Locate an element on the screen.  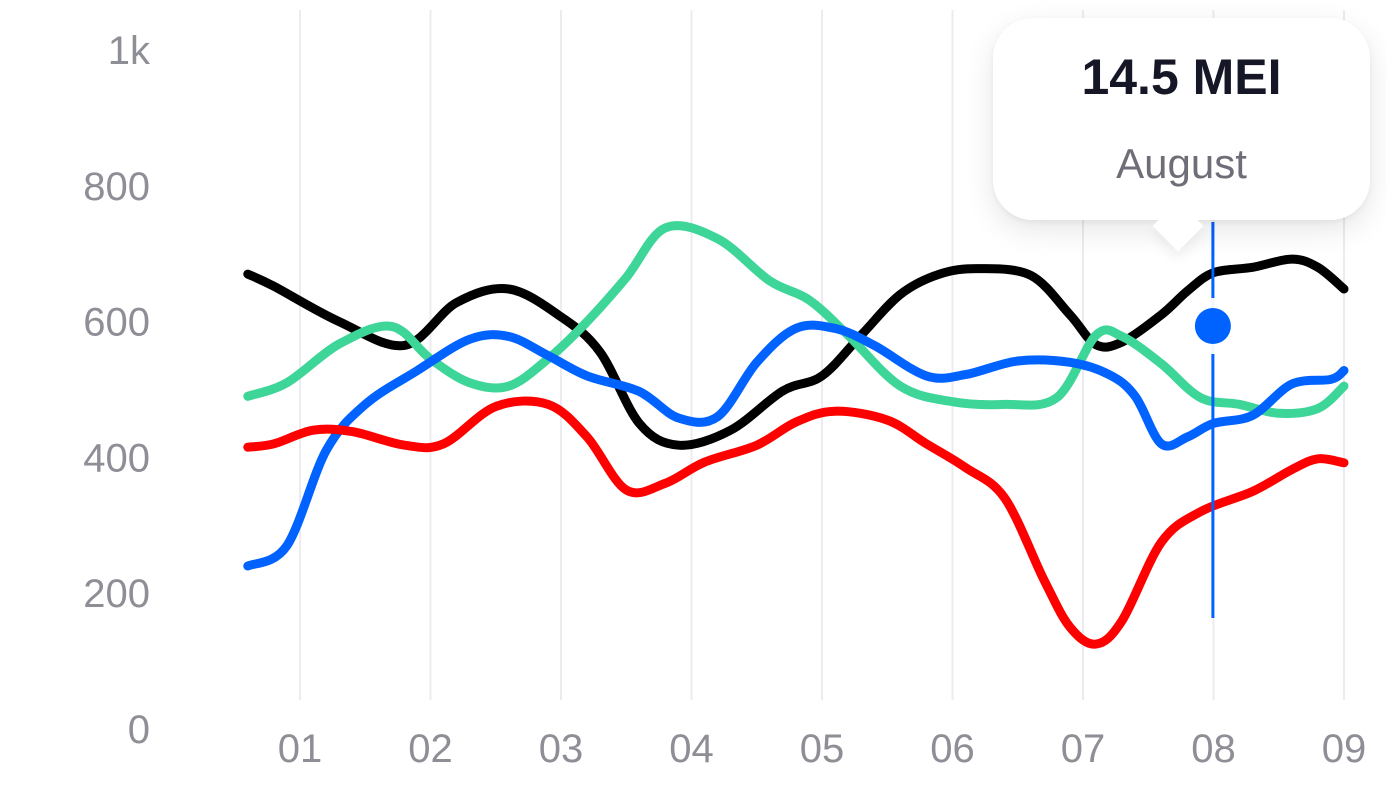
x-tick-label: 04 is located at coordinates (691, 749).